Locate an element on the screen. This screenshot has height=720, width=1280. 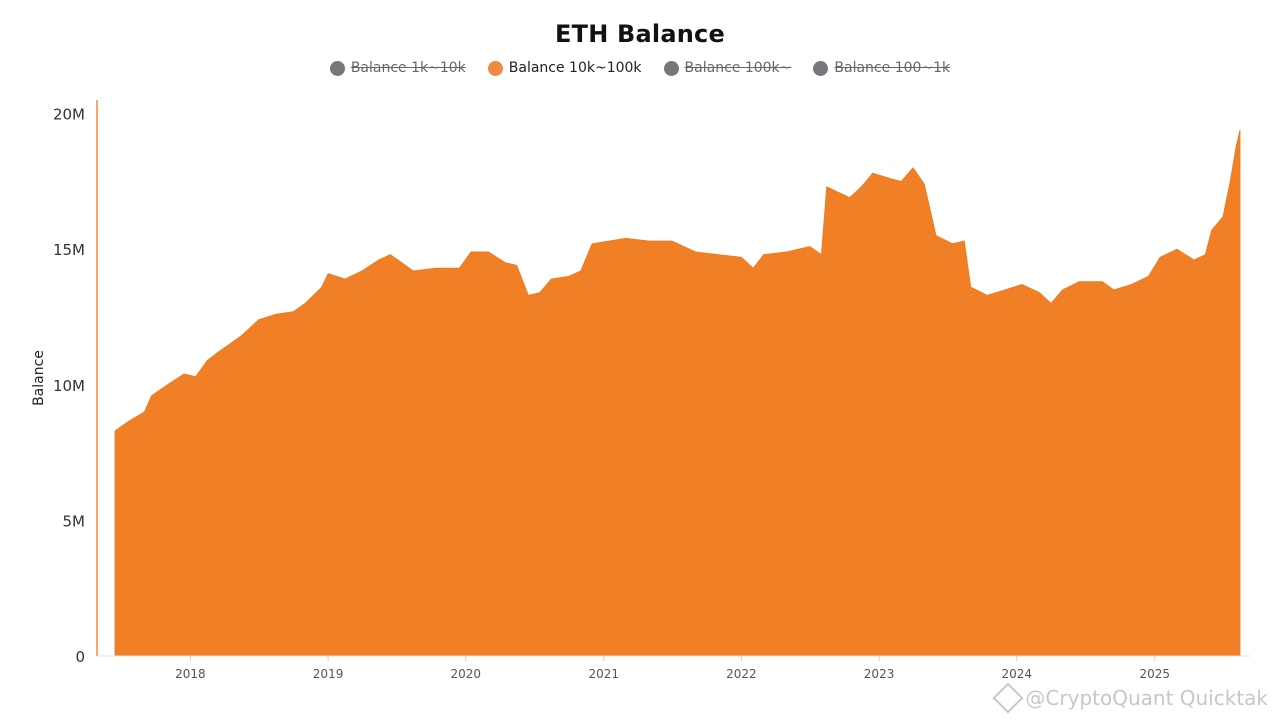
x-tick-label: 2025 is located at coordinates (1154, 674).